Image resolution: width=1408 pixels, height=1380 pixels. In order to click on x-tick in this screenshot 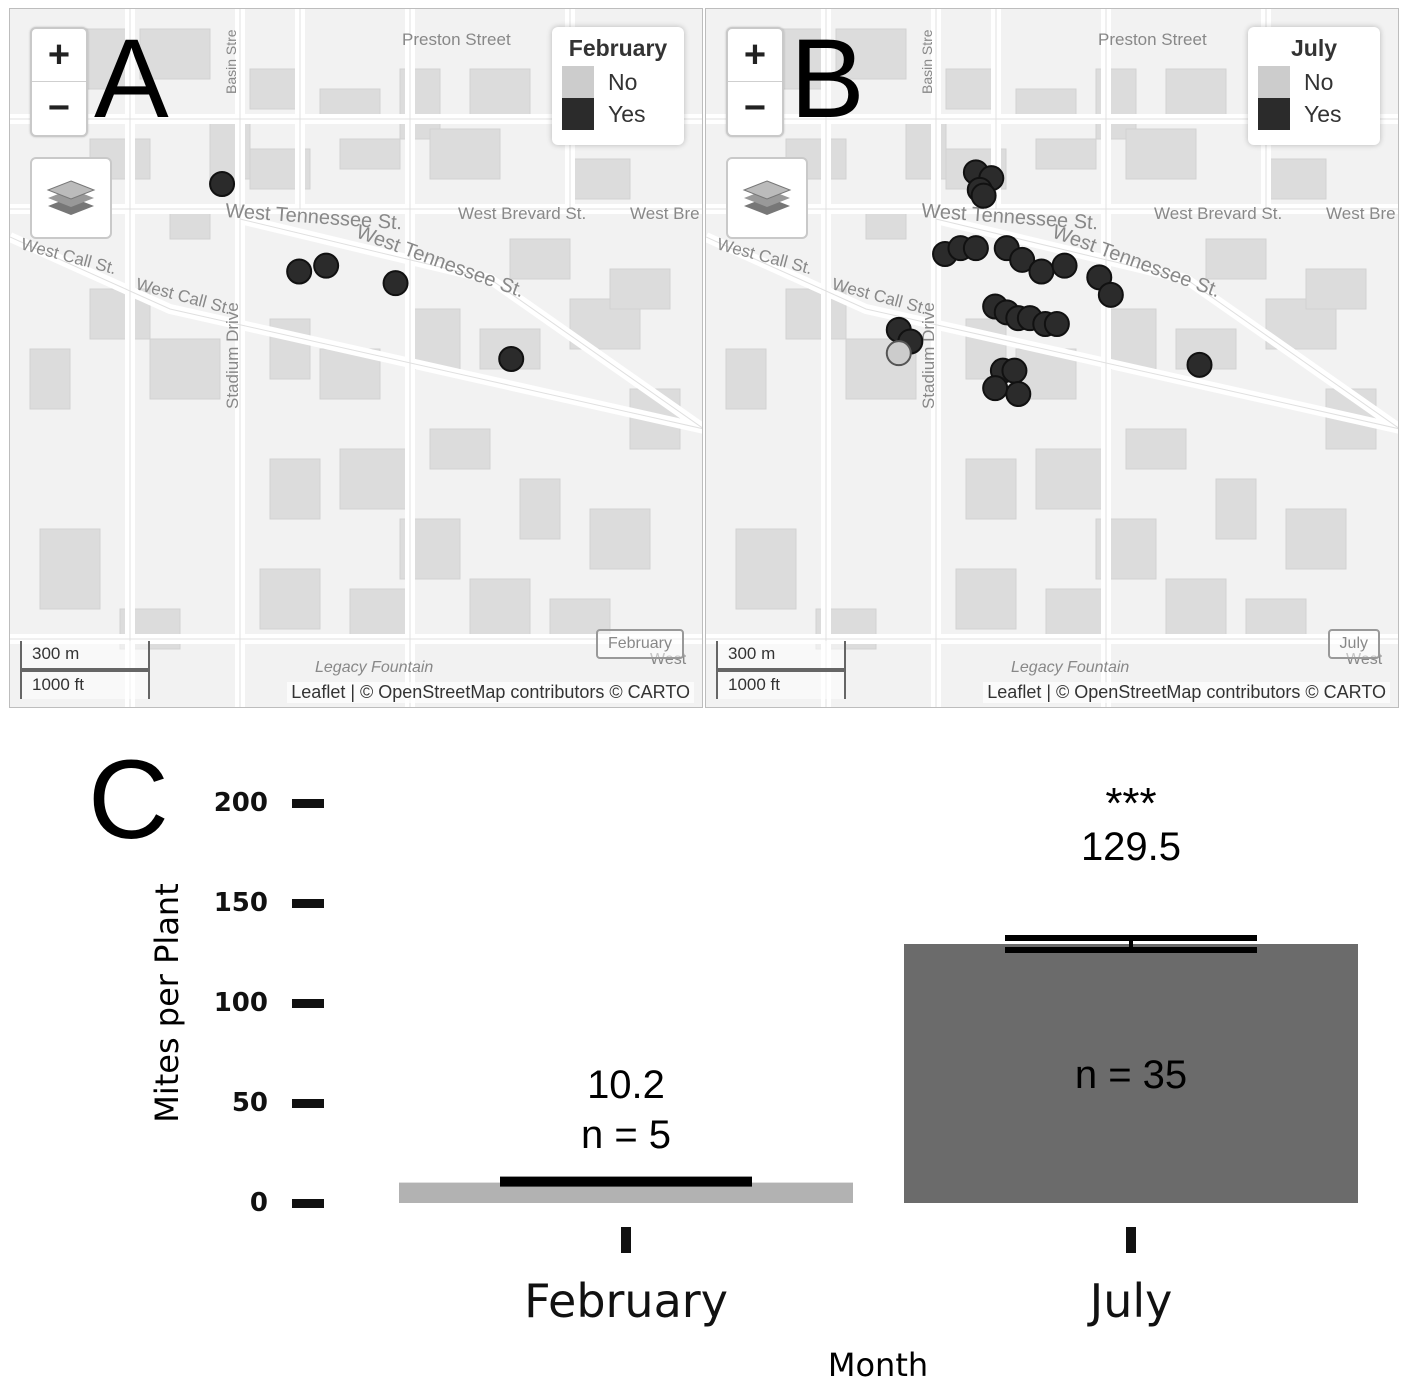, I will do `click(626, 1240)`.